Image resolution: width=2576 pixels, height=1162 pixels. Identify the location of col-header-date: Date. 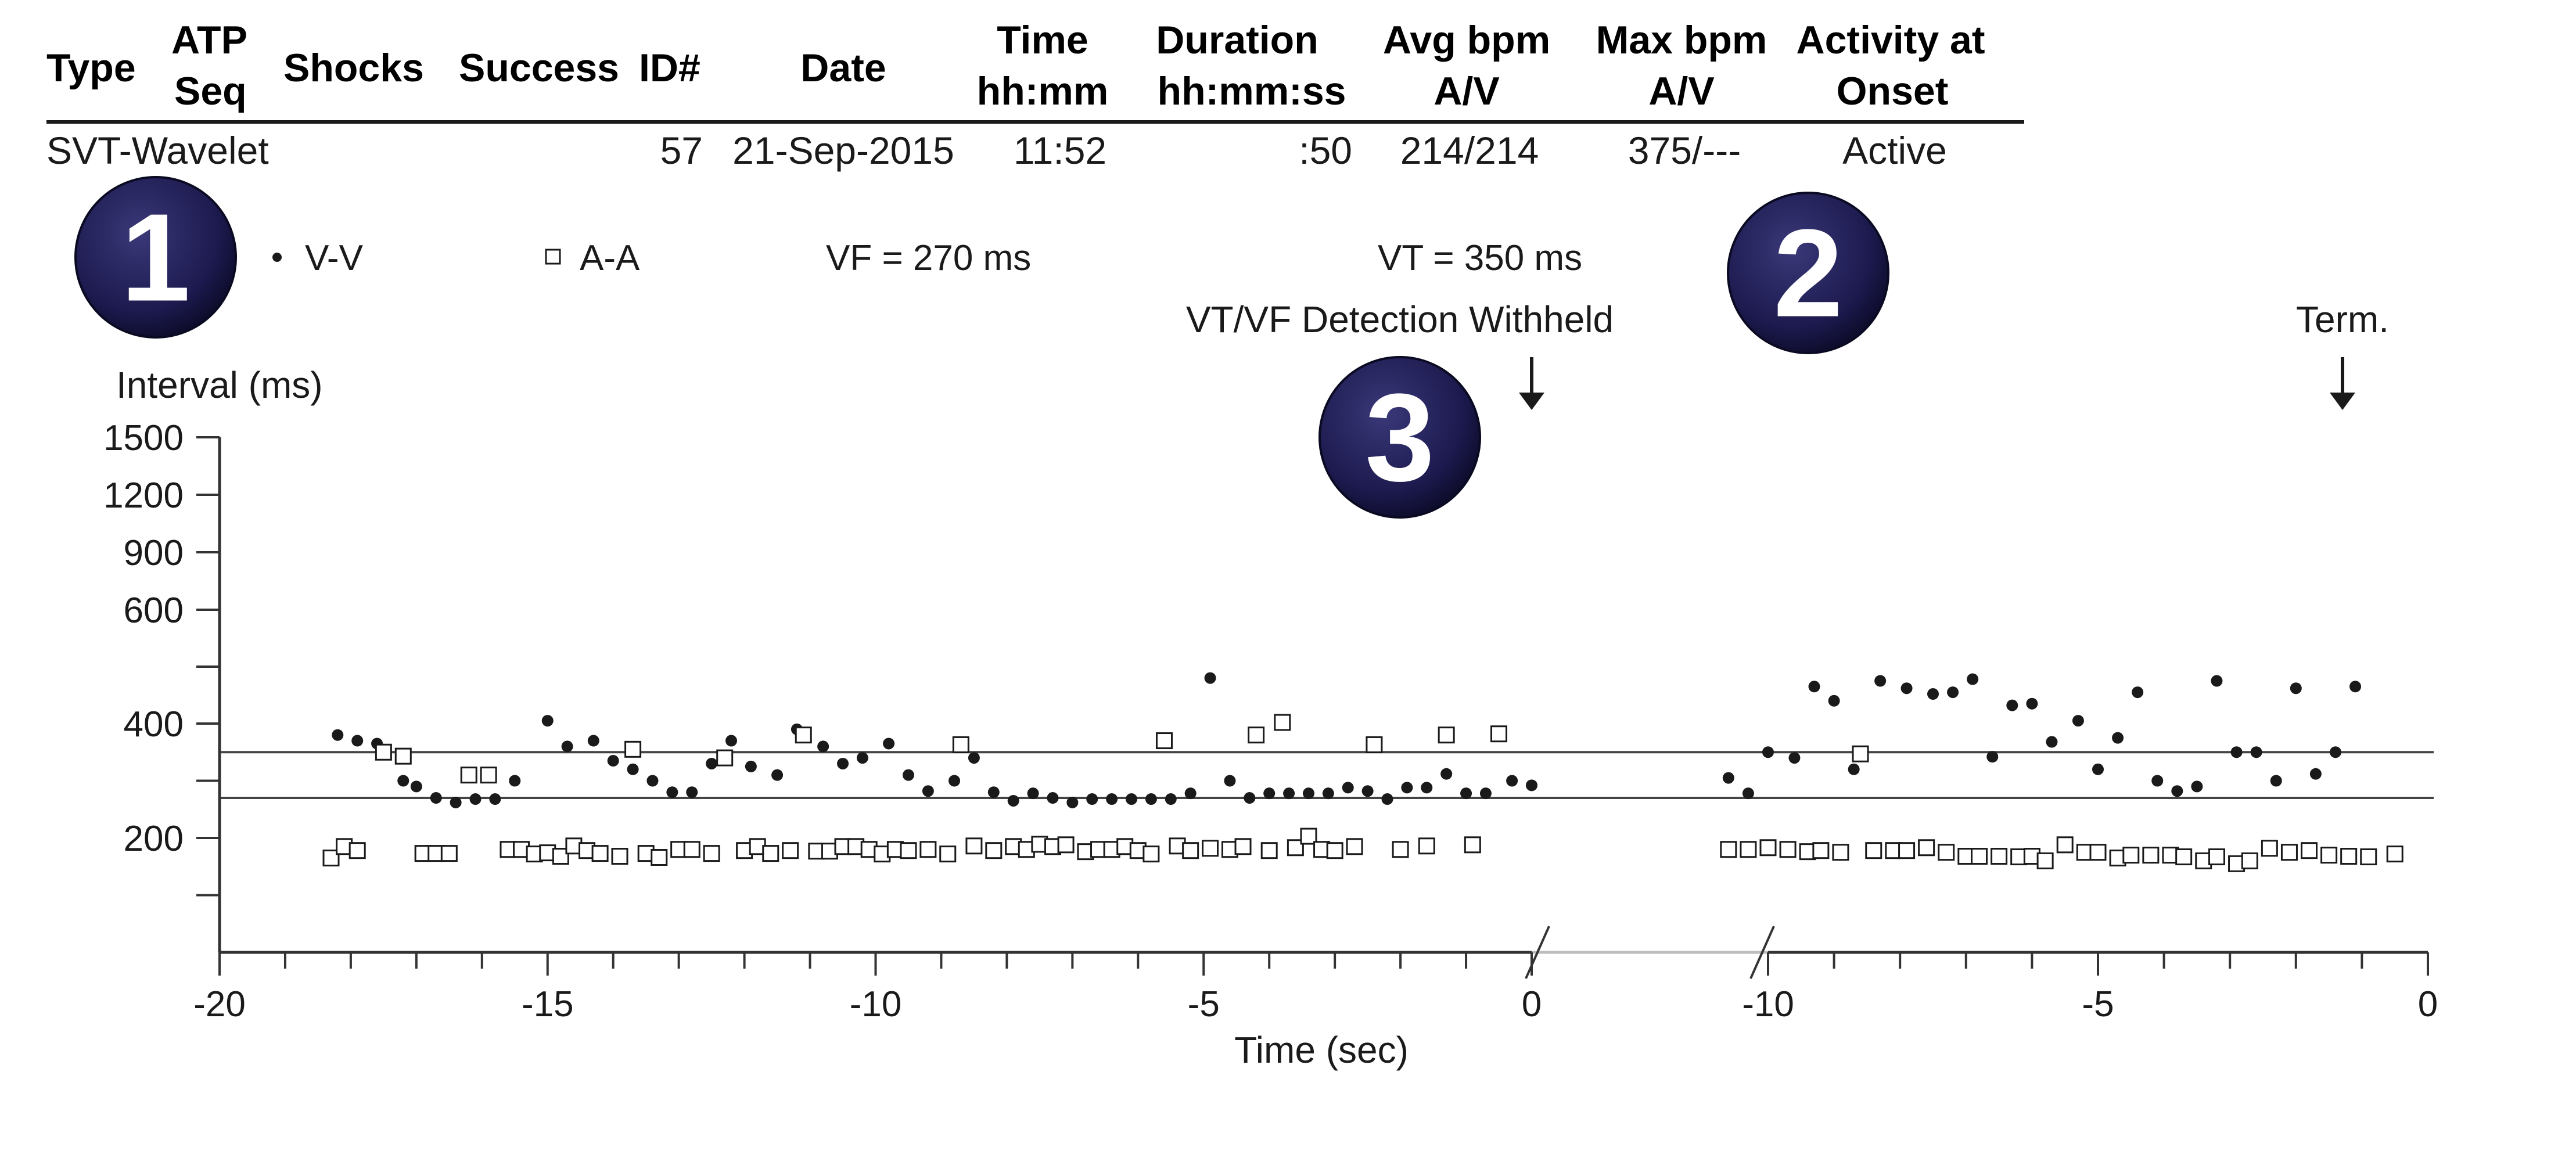
(843, 68).